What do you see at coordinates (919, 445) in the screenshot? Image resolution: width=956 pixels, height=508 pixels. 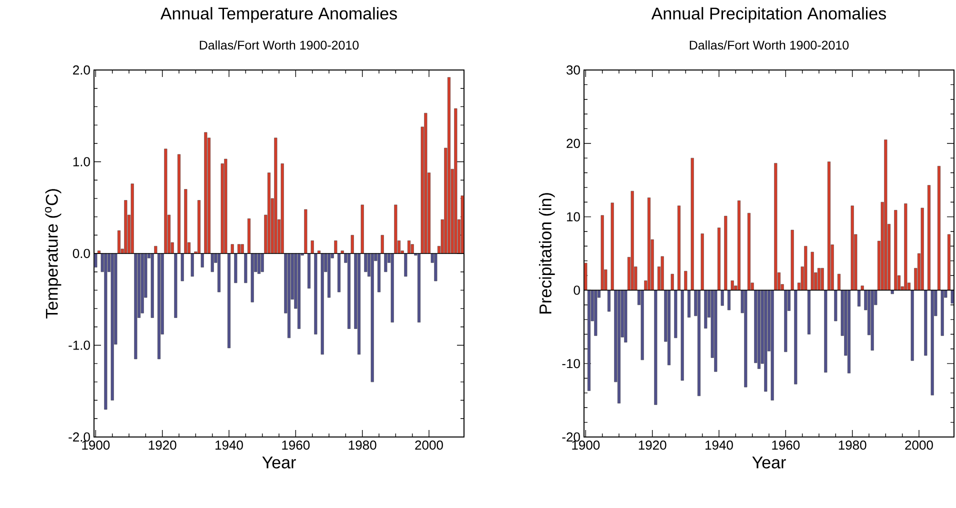 I see `x-tick-label: 2000` at bounding box center [919, 445].